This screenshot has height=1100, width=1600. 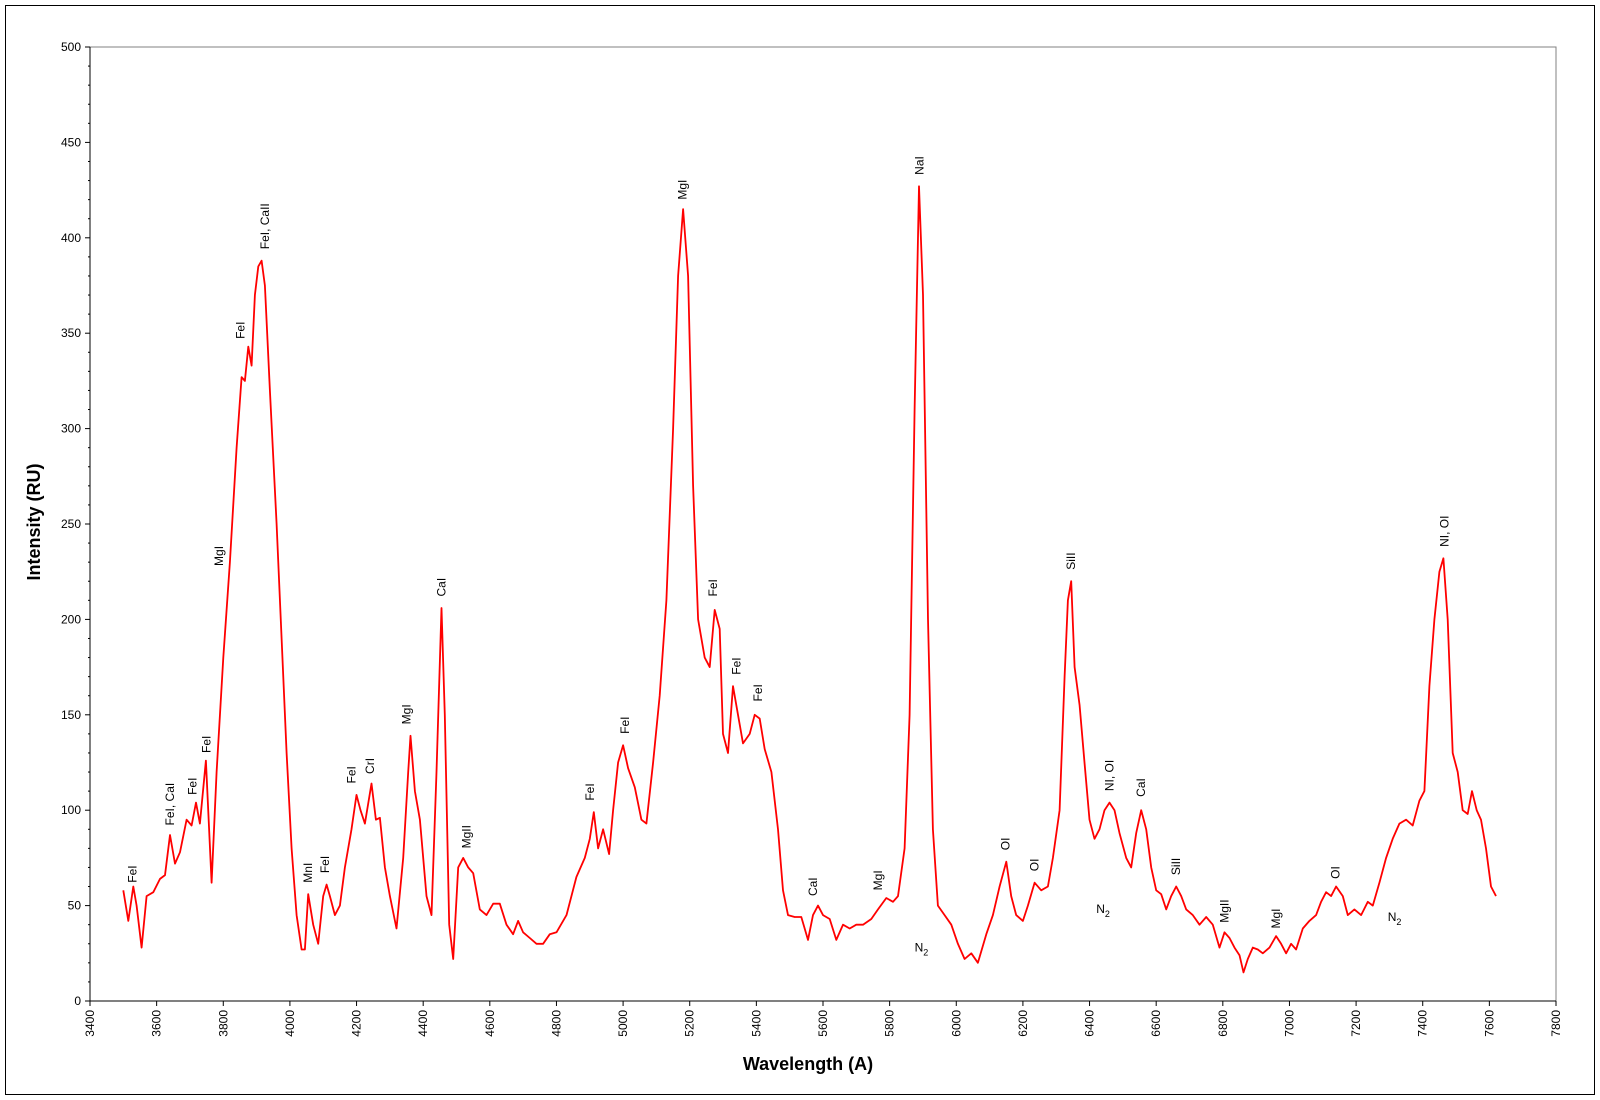 I want to click on y-tick-label: 500, so click(x=71, y=47).